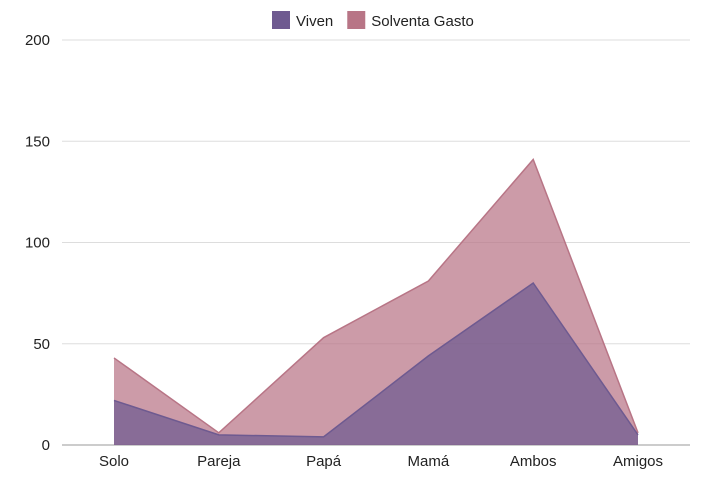 This screenshot has height=487, width=718. I want to click on x-tick-label: Ambos, so click(533, 461).